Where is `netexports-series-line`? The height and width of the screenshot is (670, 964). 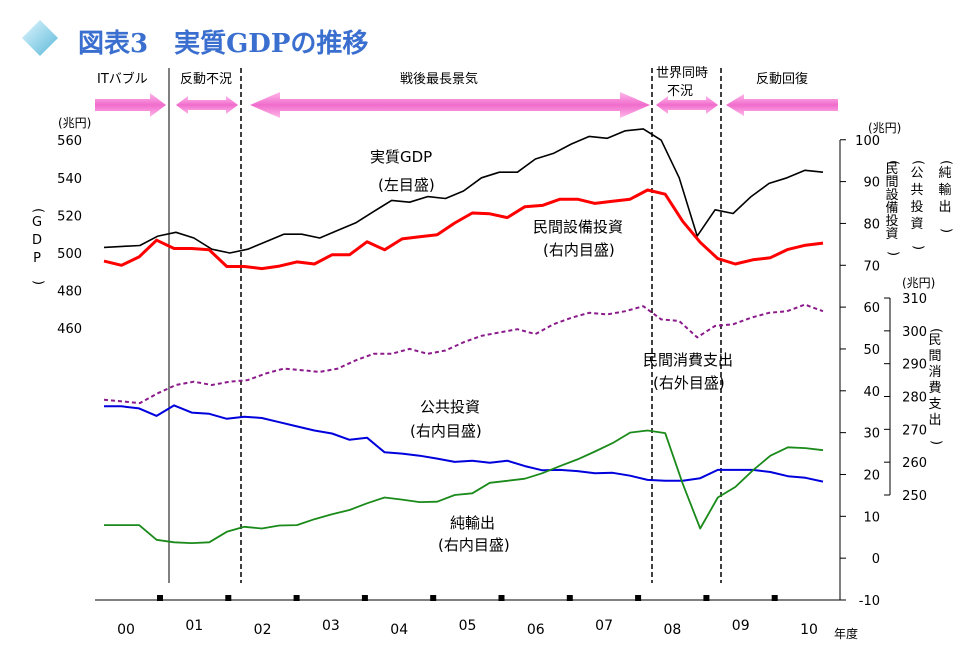 netexports-series-line is located at coordinates (464, 486).